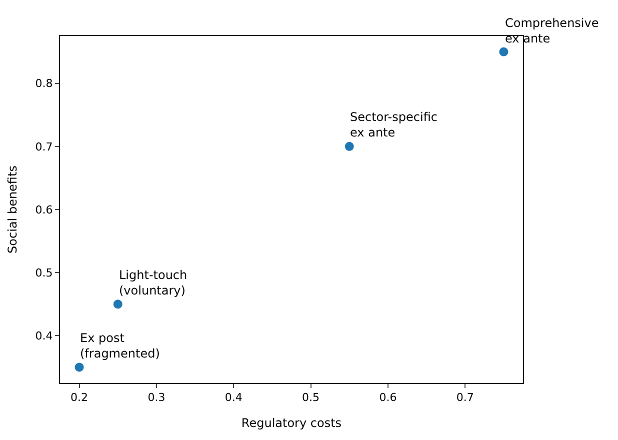 This screenshot has height=440, width=618. I want to click on x-tick-label: 0.5, so click(311, 397).